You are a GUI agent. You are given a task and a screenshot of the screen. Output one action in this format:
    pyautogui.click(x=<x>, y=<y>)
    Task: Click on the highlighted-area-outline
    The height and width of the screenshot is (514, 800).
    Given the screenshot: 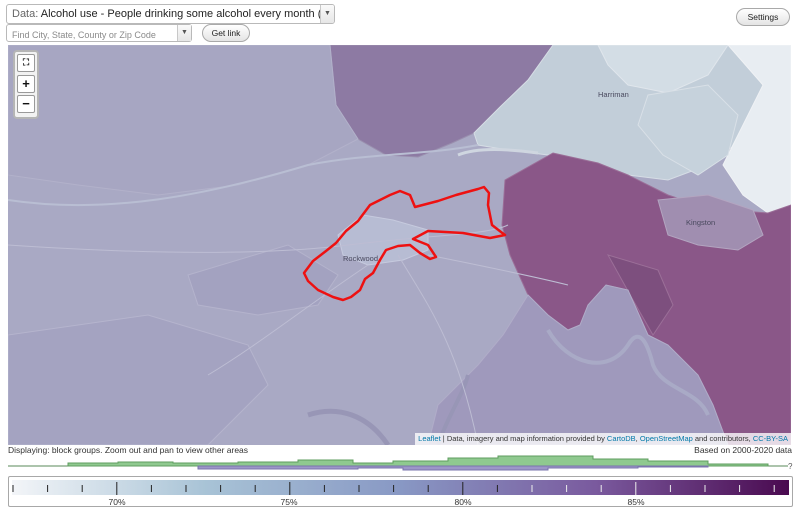 What is the action you would take?
    pyautogui.click(x=404, y=243)
    